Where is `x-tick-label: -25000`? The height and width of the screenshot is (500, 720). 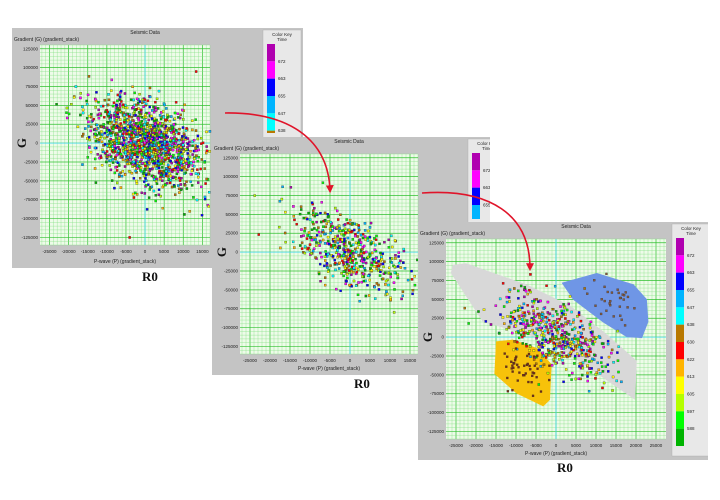
x-tick-label: -25000 is located at coordinates (456, 445).